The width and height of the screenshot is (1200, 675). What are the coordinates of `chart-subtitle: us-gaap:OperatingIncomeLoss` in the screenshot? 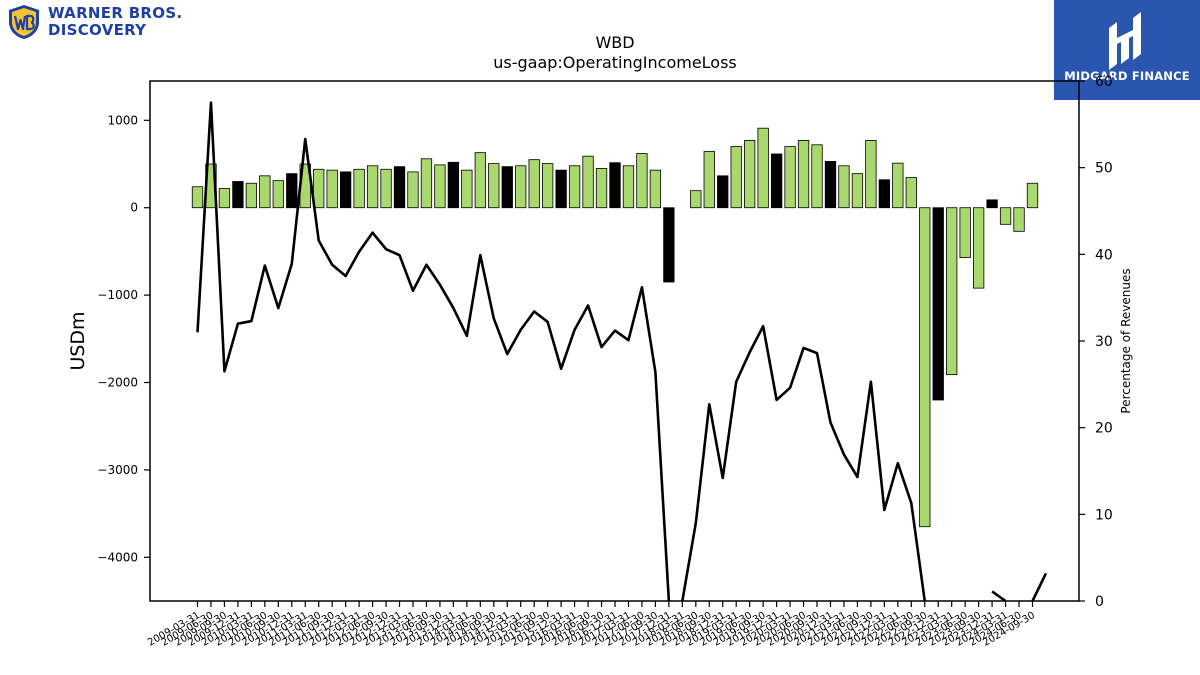 It's located at (615, 62).